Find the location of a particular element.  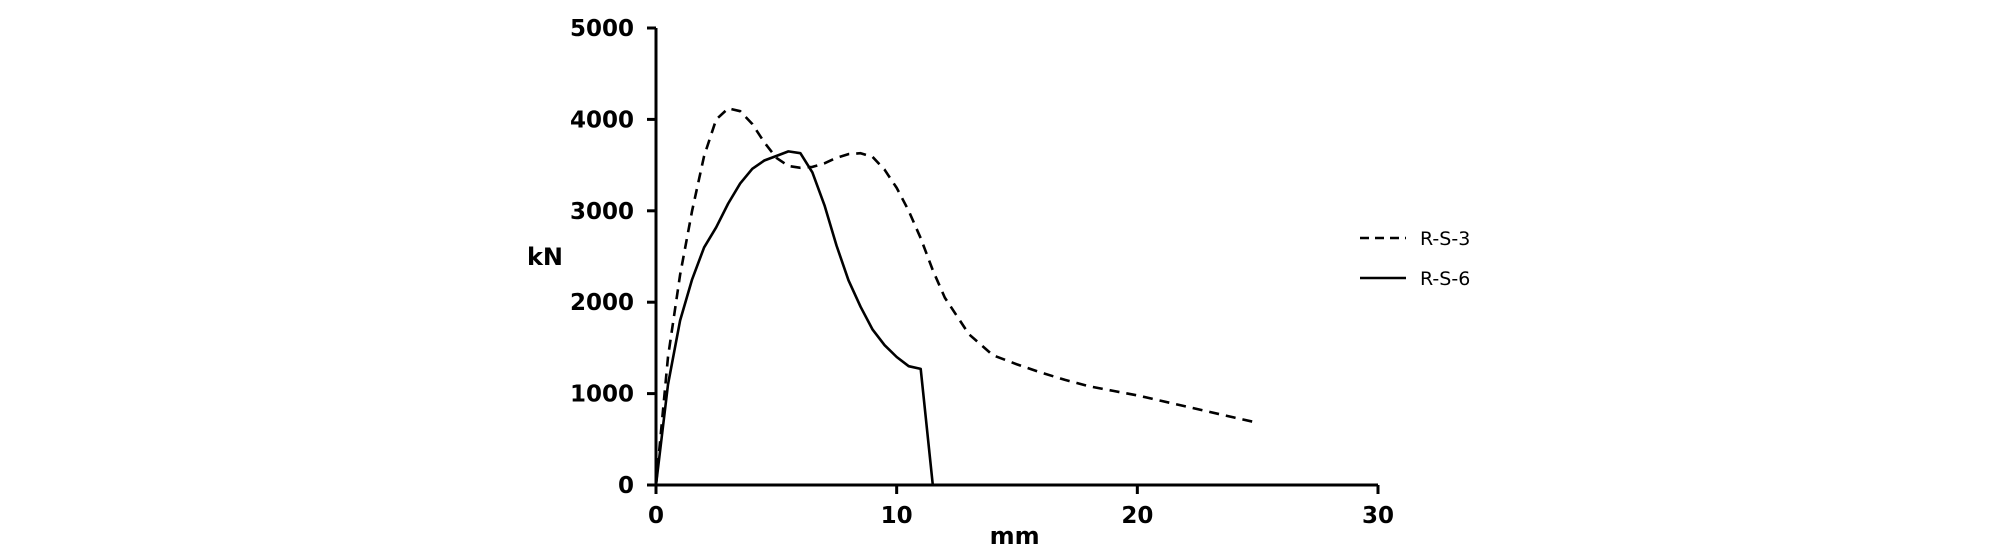

legend-label-r-s-3: R-S-3 is located at coordinates (1445, 239).